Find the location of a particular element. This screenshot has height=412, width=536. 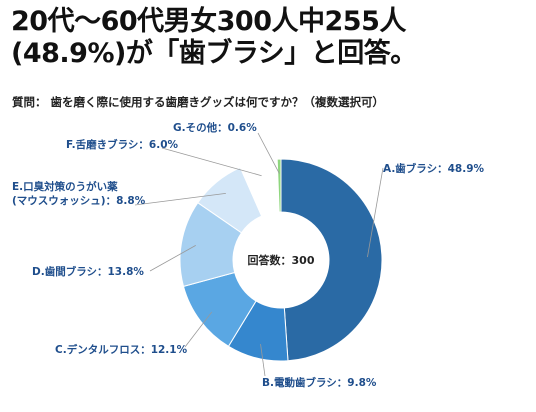

headline: 20代〜60代男女300人中255人 (48.9%)が「歯ブラシ」と回答。 is located at coordinates (268, 38).